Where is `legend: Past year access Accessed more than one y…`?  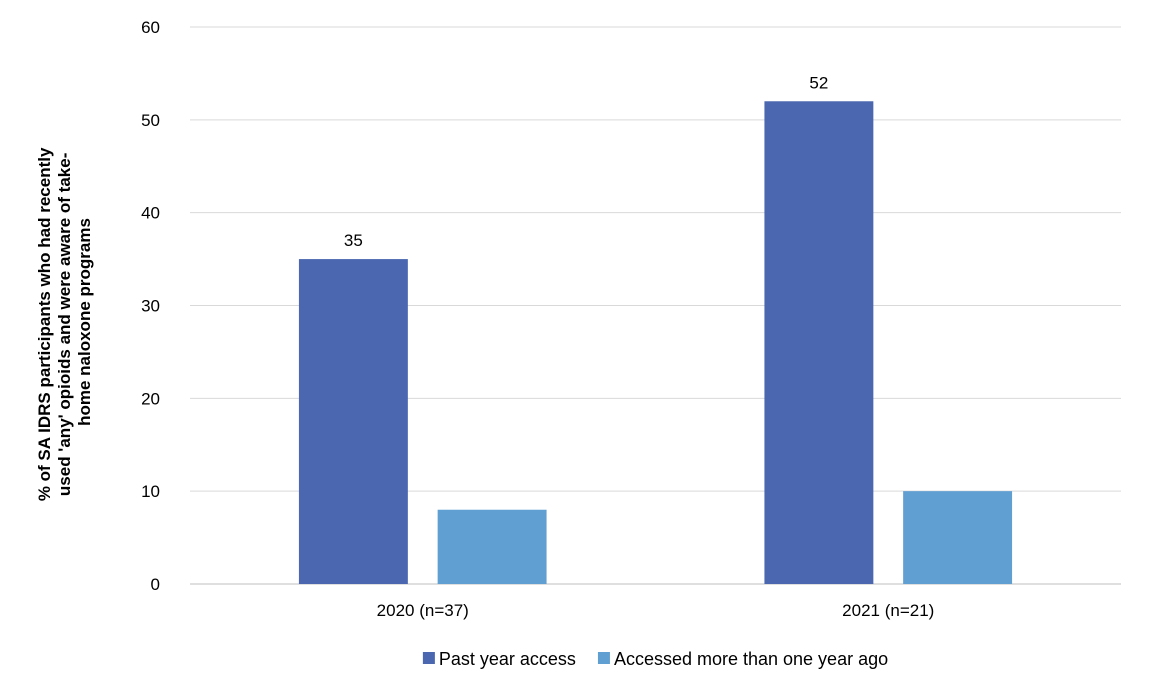 legend: Past year access Accessed more than one y… is located at coordinates (655, 659).